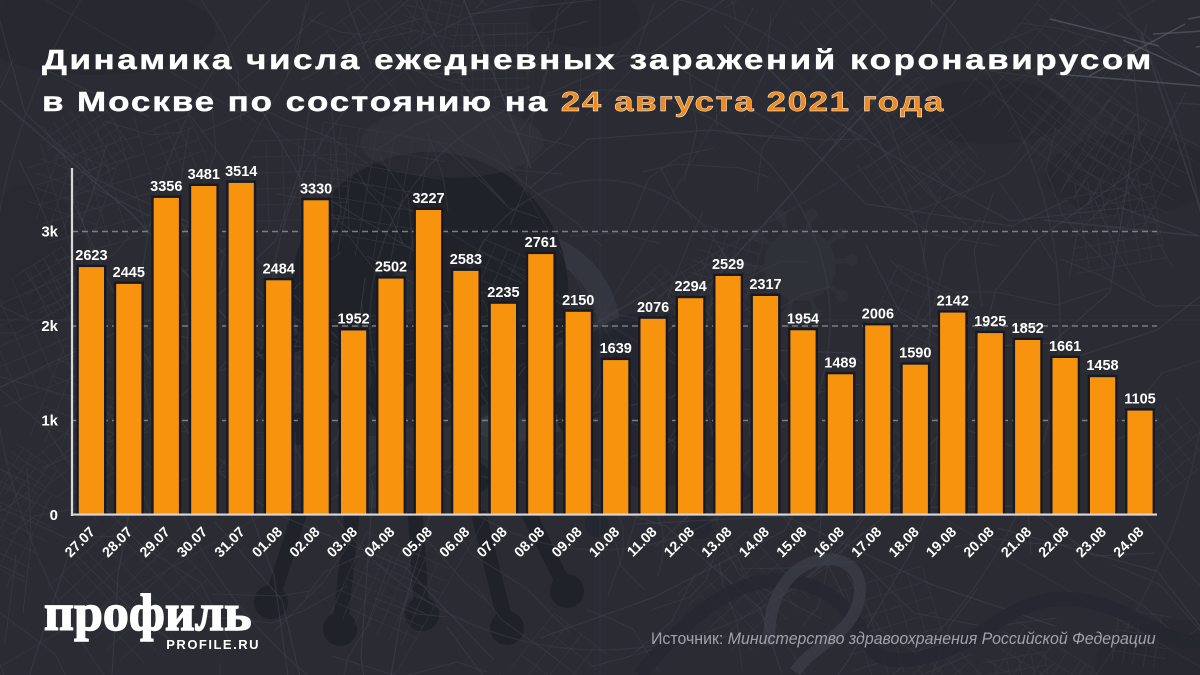  What do you see at coordinates (503, 293) in the screenshot?
I see `svg-text: 2235` at bounding box center [503, 293].